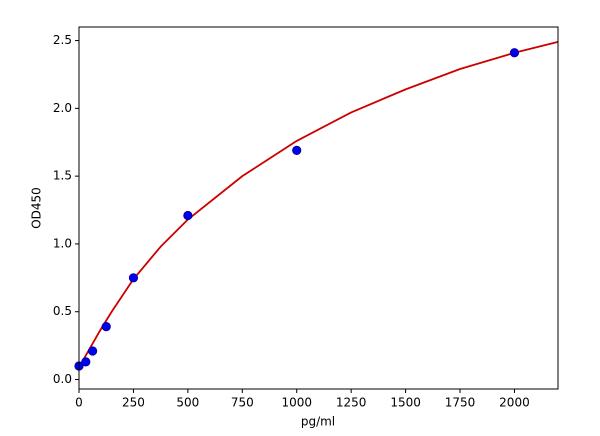 This screenshot has width=600, height=436. What do you see at coordinates (62, 379) in the screenshot?
I see `y-tick-label: 0.0` at bounding box center [62, 379].